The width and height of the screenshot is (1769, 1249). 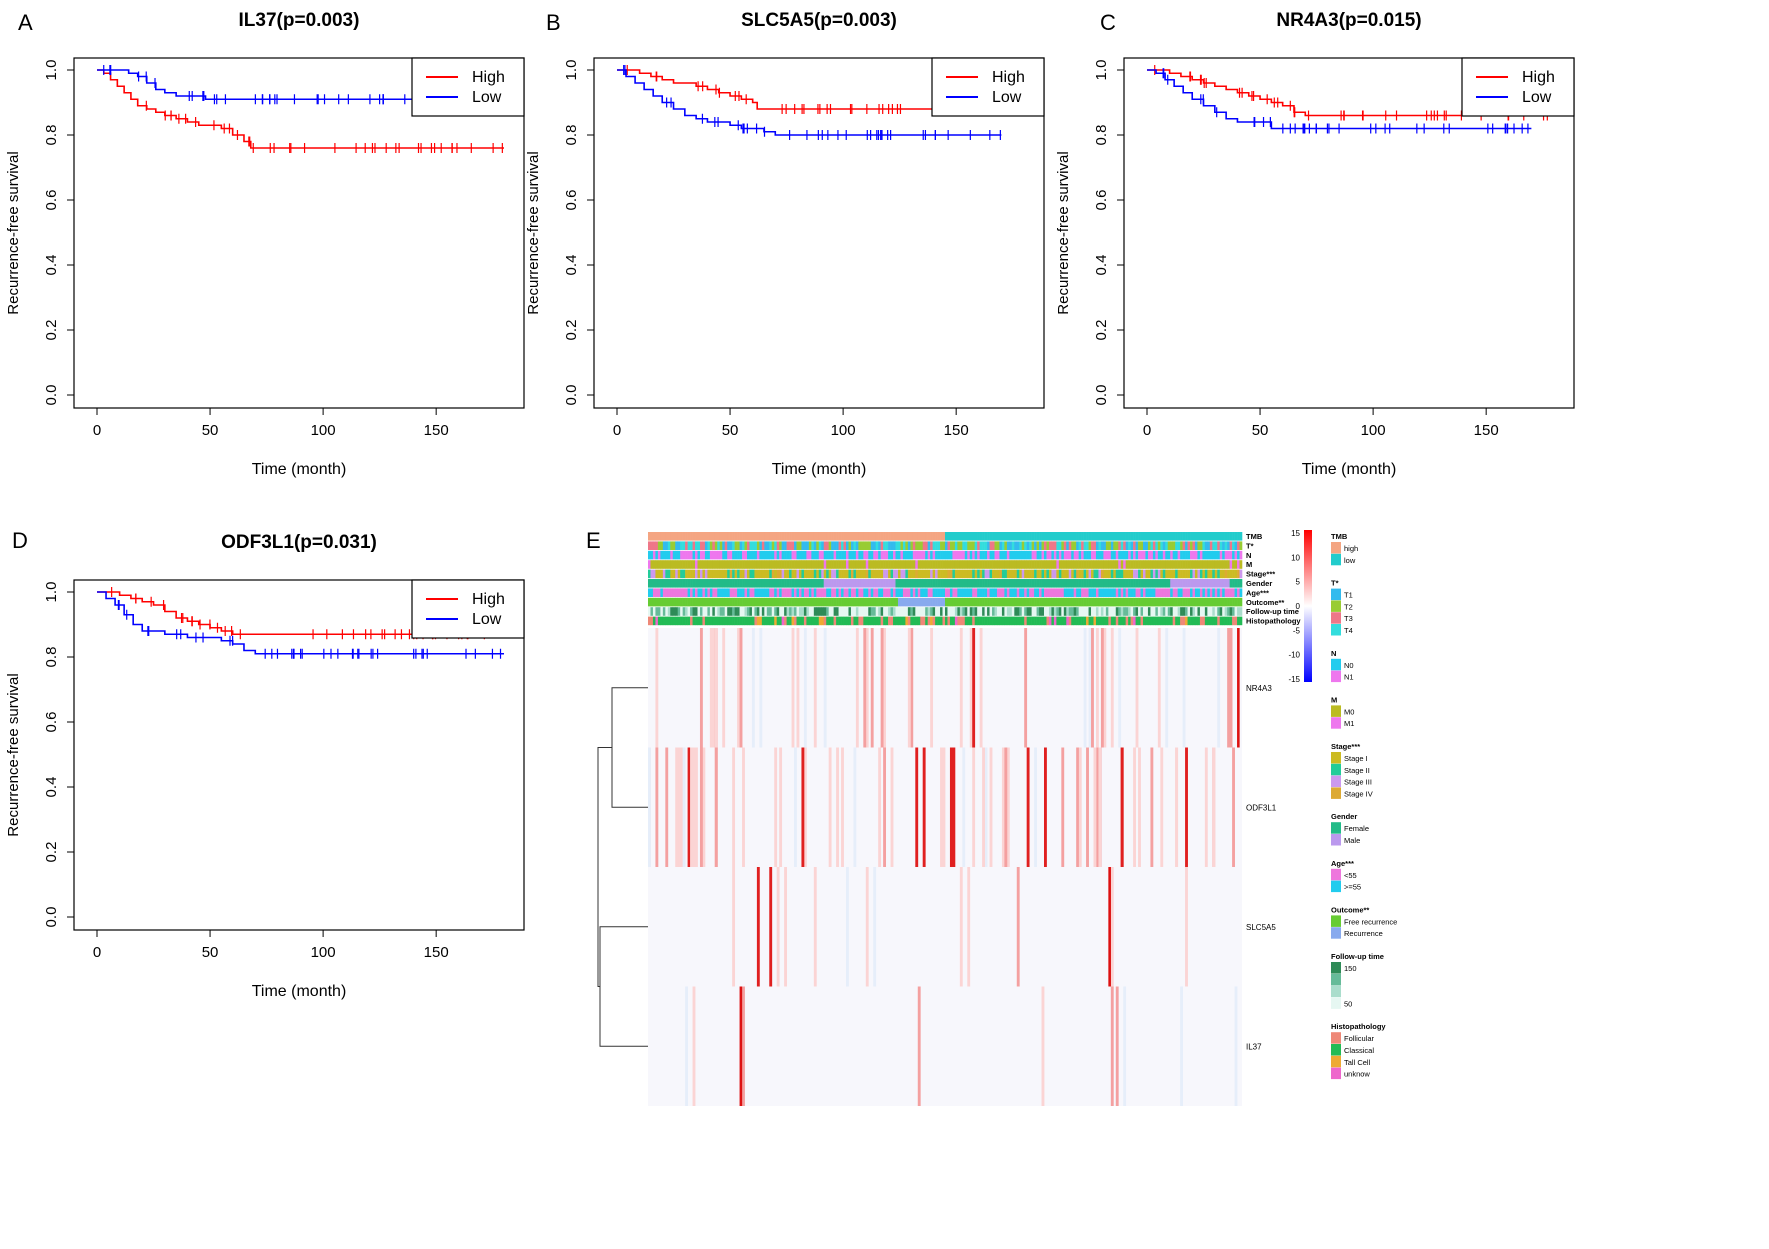 What do you see at coordinates (1352, 887) in the screenshot?
I see `legend-item-label: >=55` at bounding box center [1352, 887].